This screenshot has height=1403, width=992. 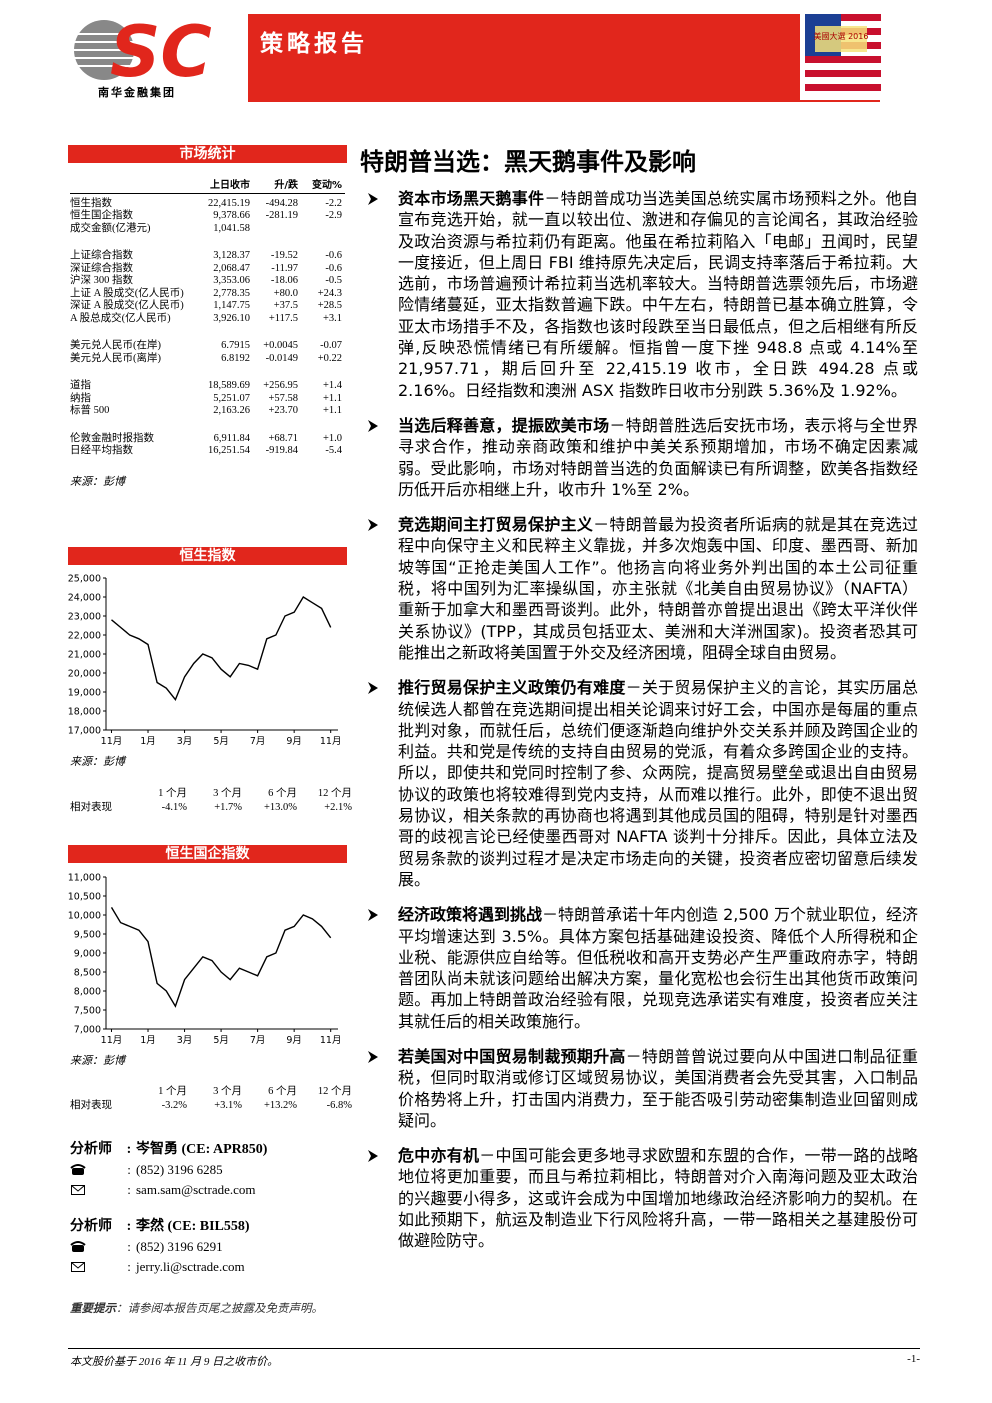 I want to click on stats-cell: -0.5, so click(x=333, y=280).